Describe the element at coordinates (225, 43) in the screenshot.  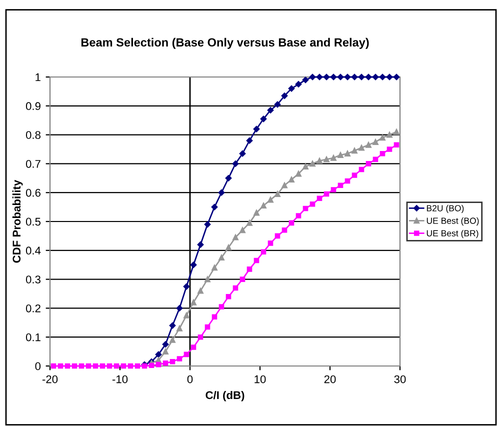
I see `chart-title: Beam Selection (Base Only versus Base and Relay)` at that location.